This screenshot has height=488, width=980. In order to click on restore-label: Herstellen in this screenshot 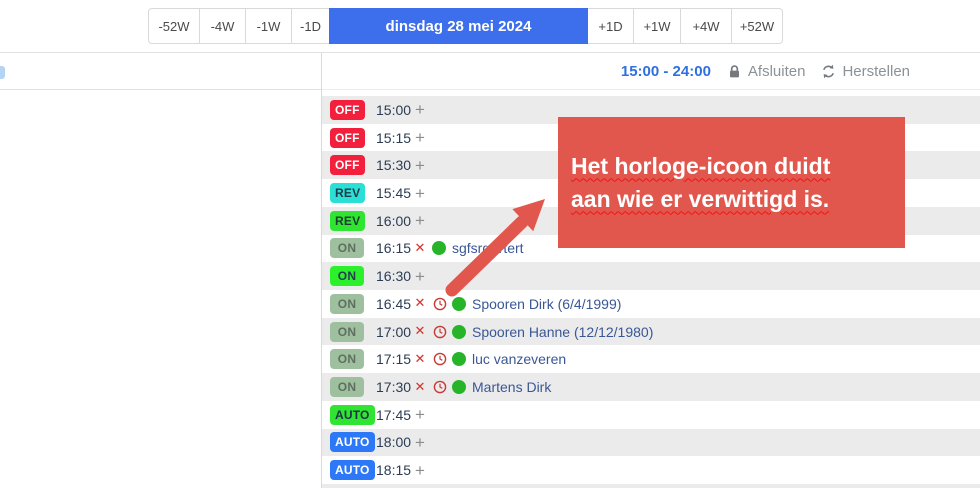, I will do `click(876, 71)`.